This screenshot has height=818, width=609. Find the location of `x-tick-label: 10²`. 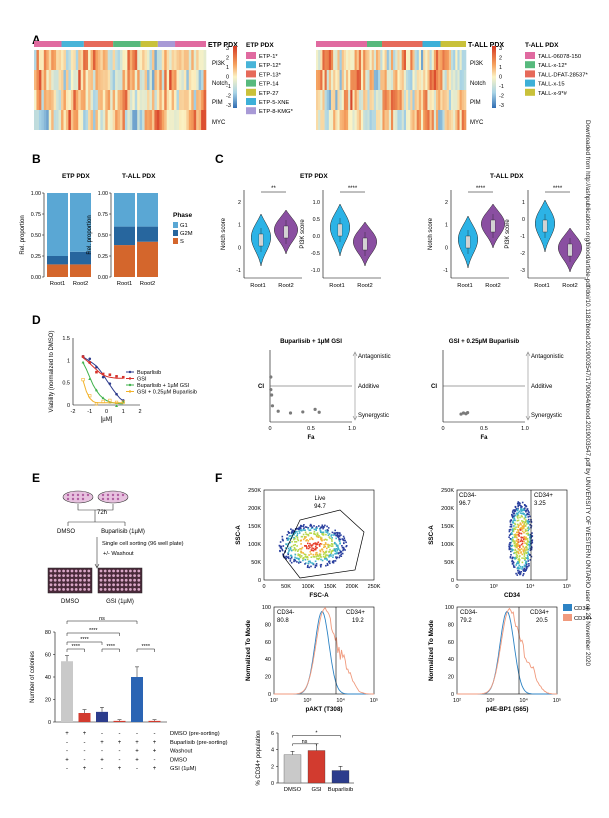

x-tick-label: 10² is located at coordinates (274, 701).